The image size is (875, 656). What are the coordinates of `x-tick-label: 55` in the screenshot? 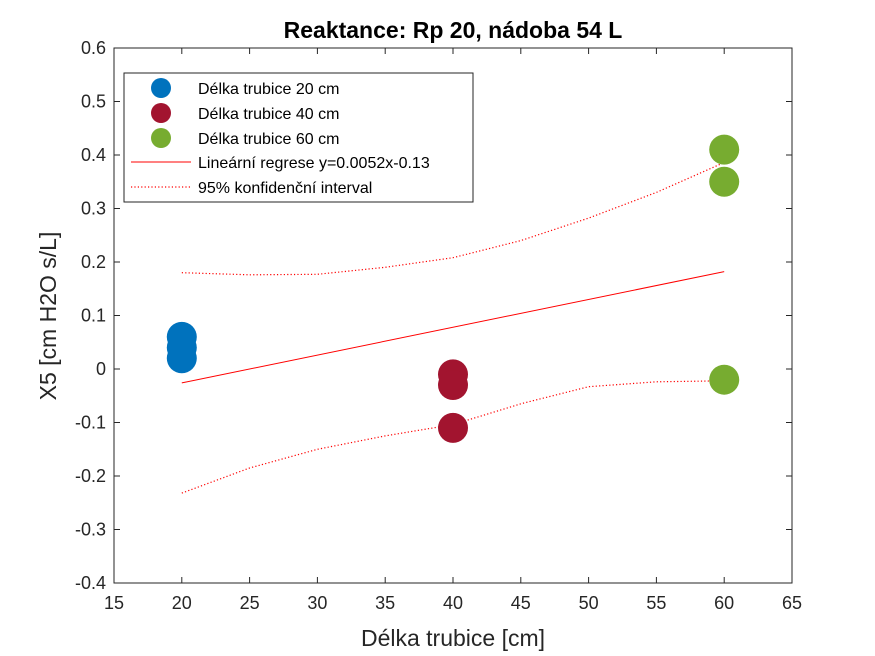 It's located at (656, 603).